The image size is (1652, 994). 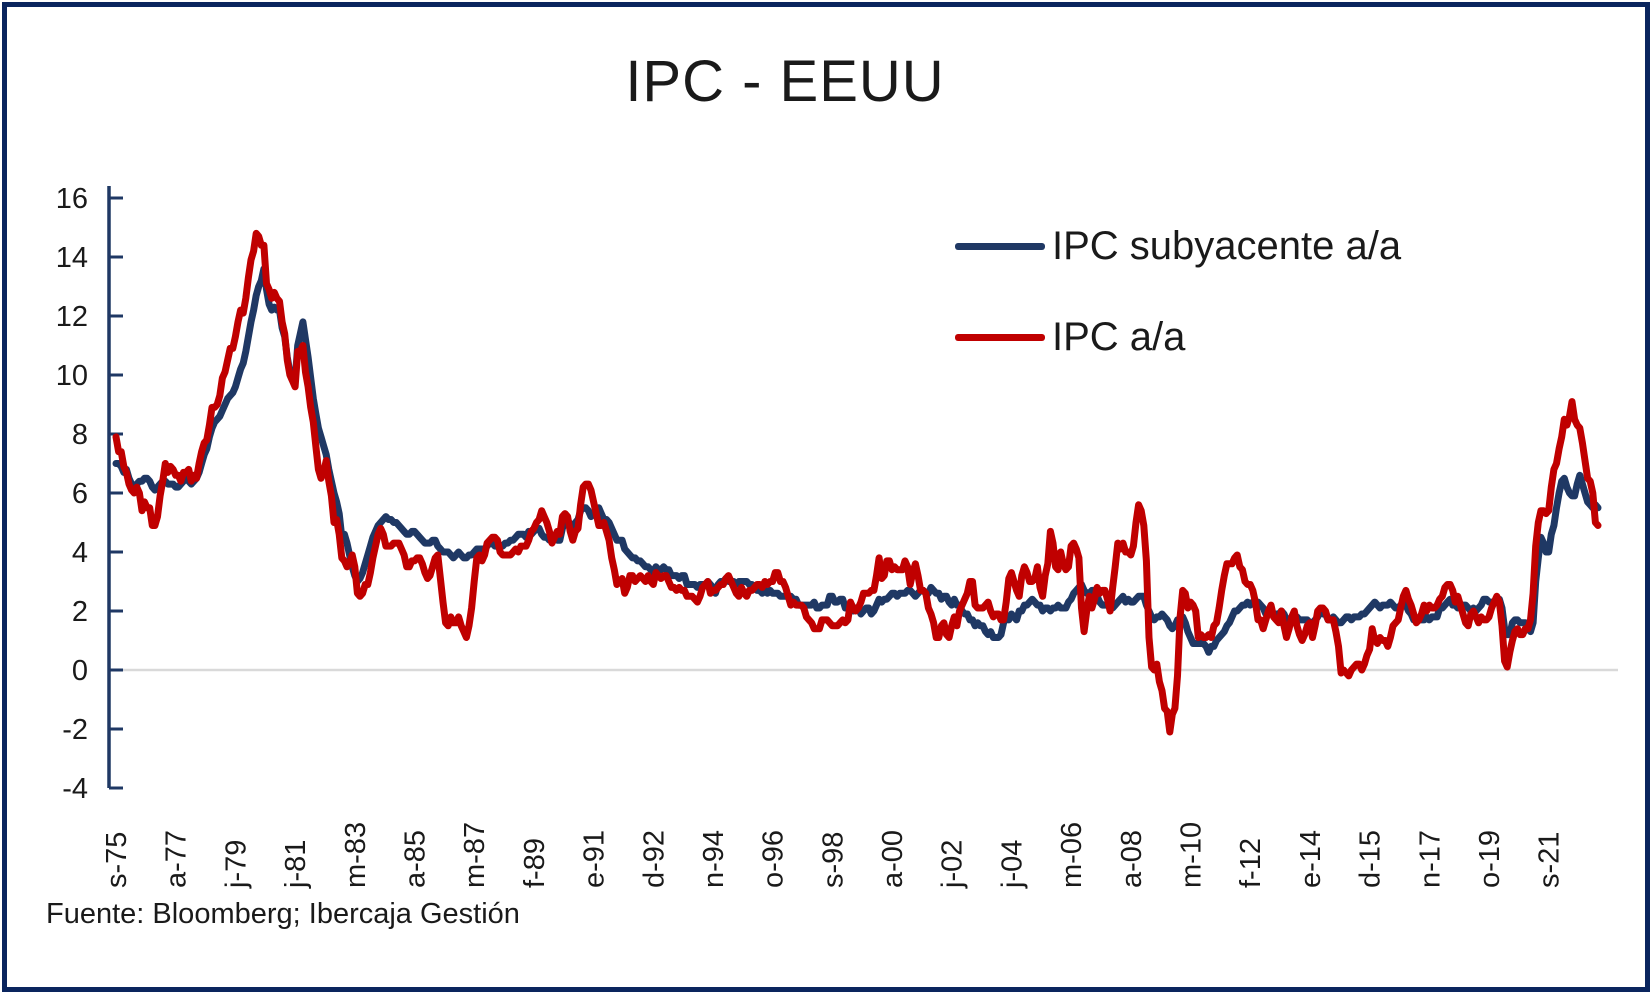 I want to click on y-axis-tick-label: 16, so click(x=72, y=199).